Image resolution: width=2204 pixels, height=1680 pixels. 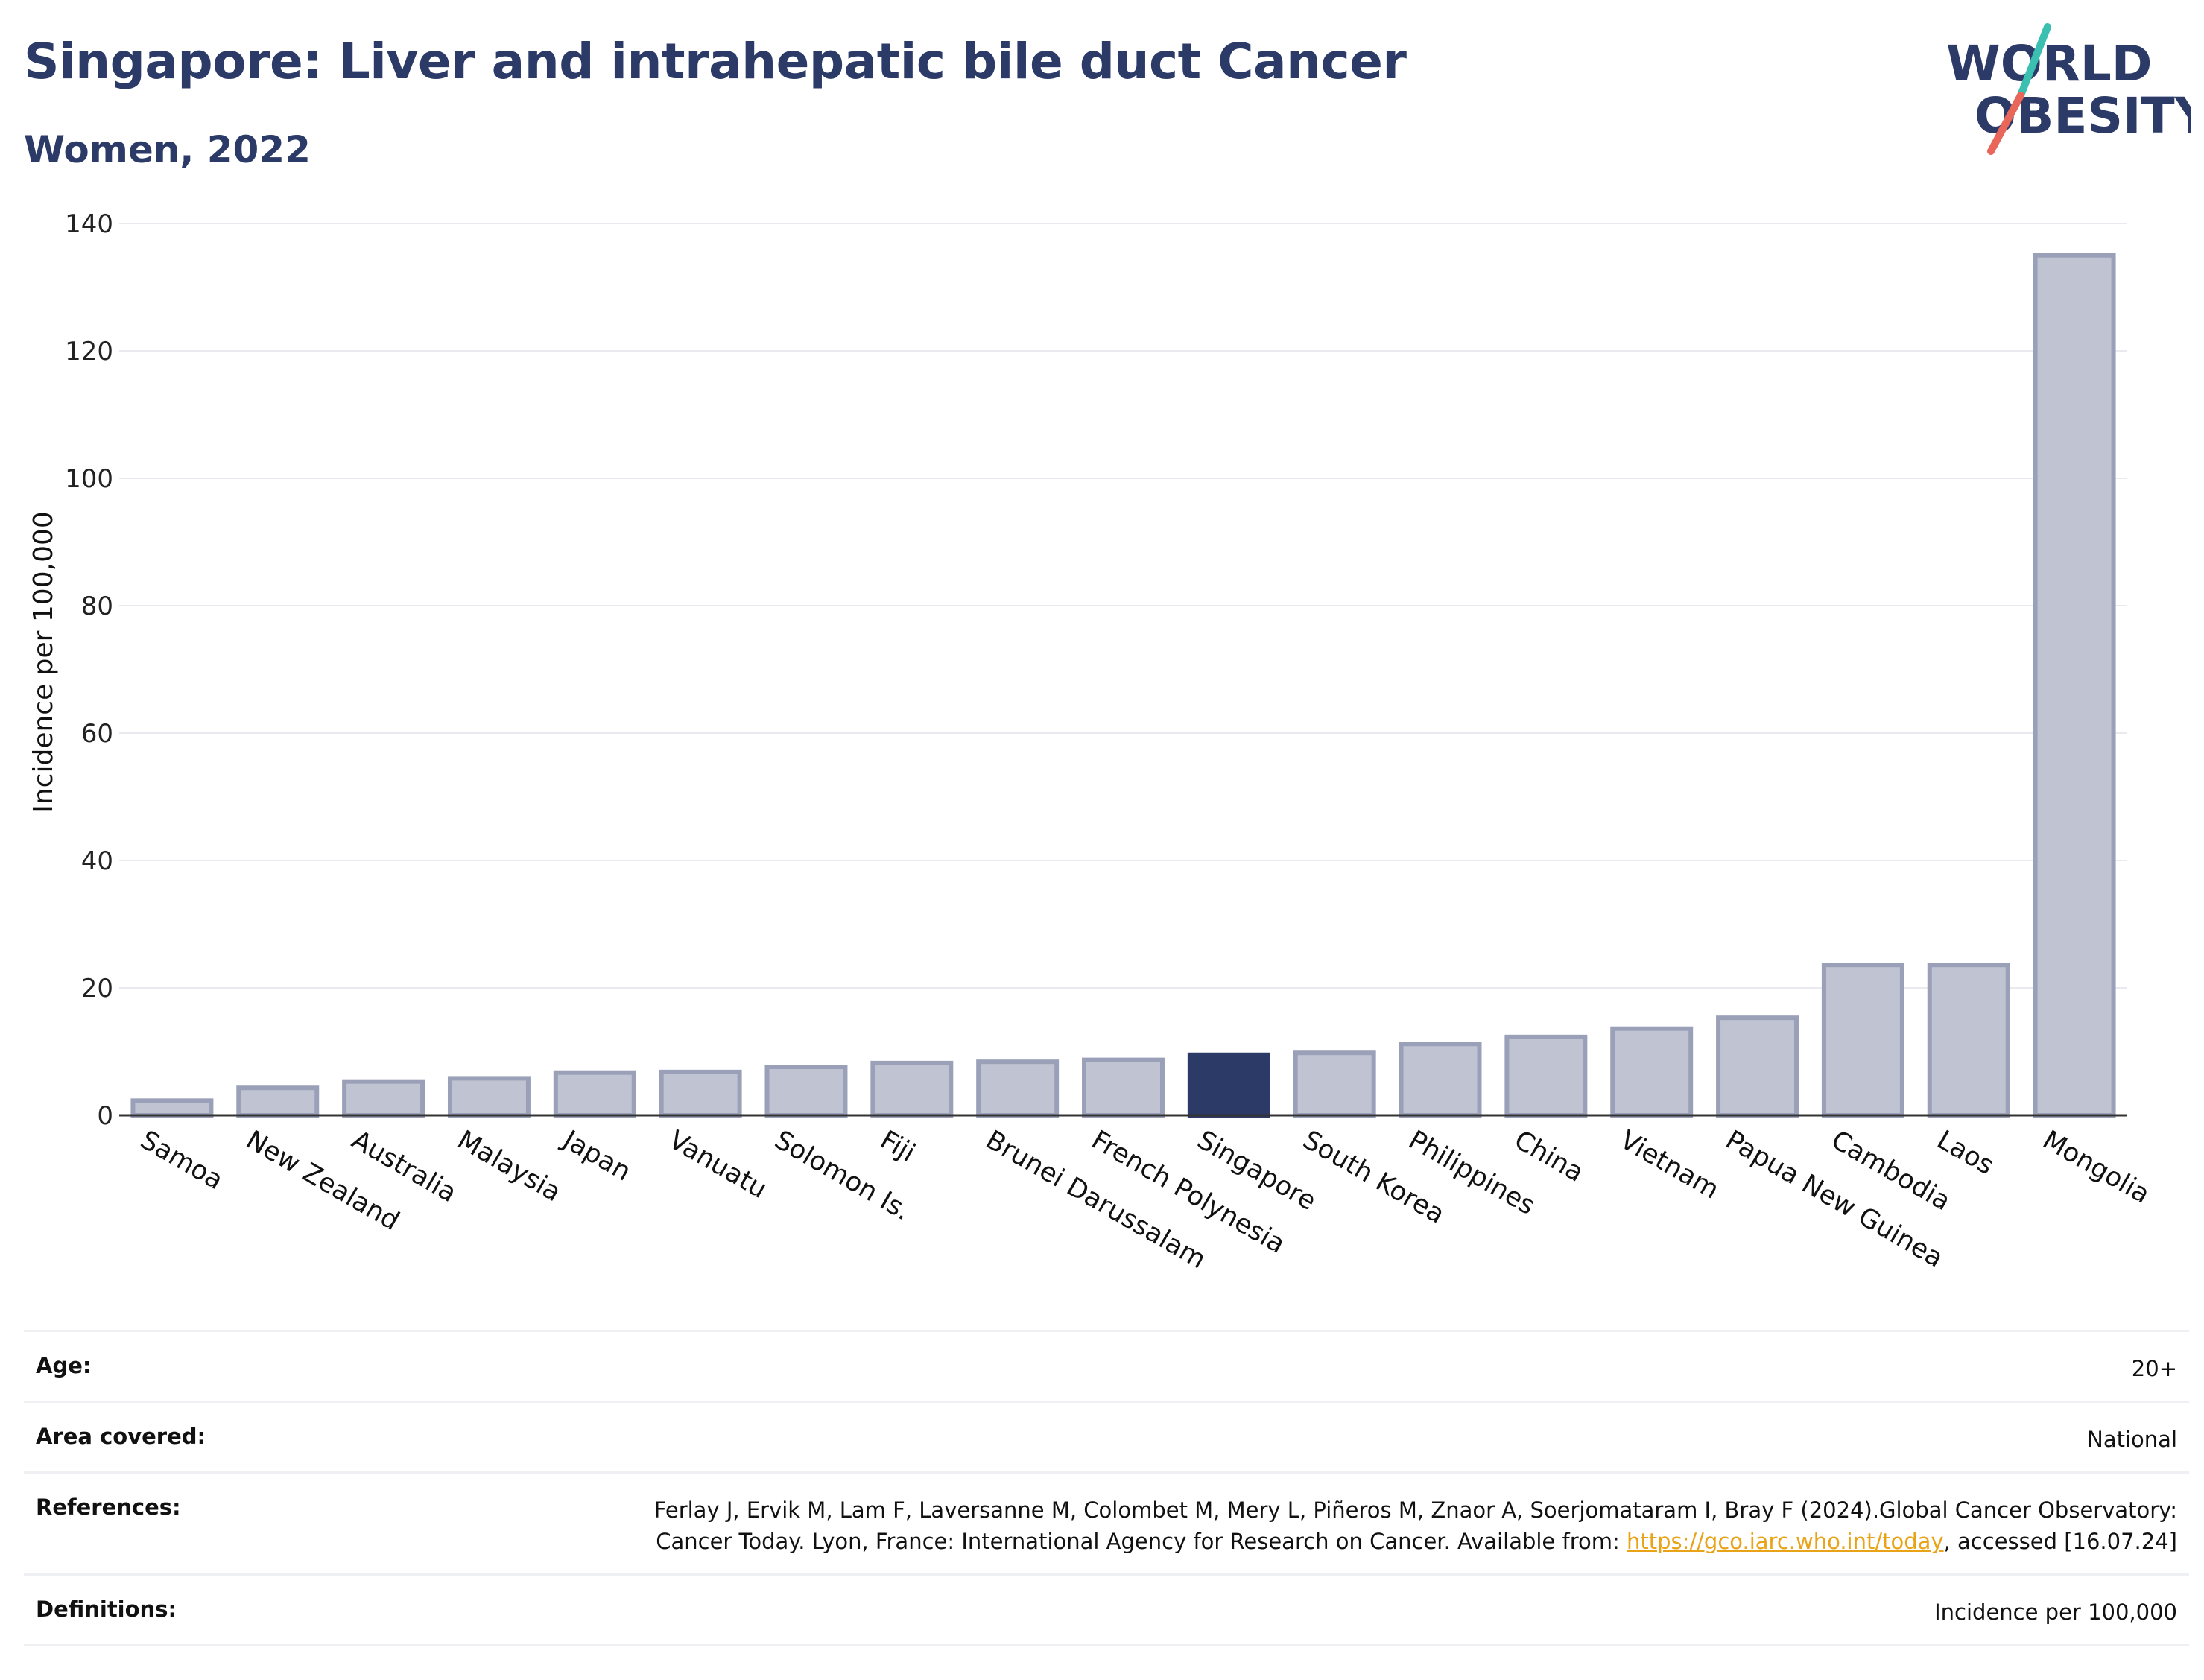 I want to click on page-subtitle: Women, 2022, so click(x=167, y=149).